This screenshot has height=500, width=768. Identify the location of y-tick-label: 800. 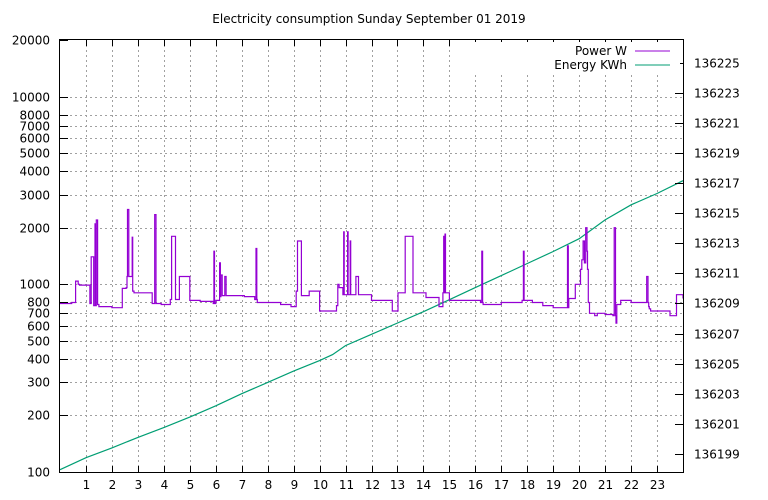
(38, 303).